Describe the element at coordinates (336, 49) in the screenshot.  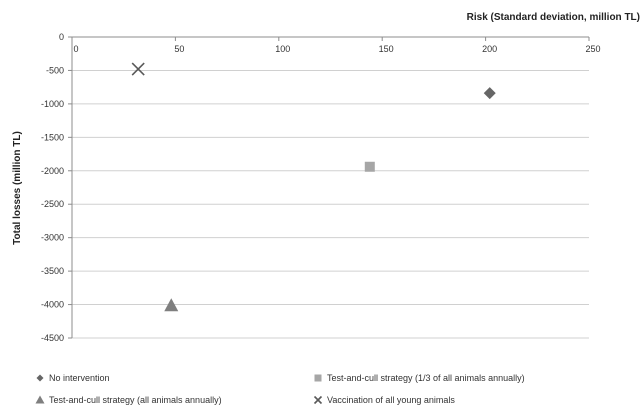
I see `x-tick-labels: 0 50 100 150 200 250` at that location.